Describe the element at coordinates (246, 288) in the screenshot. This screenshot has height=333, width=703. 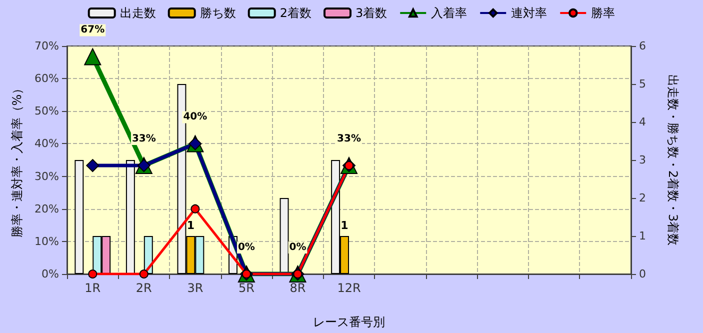
I see `x-tick-label: 5R` at that location.